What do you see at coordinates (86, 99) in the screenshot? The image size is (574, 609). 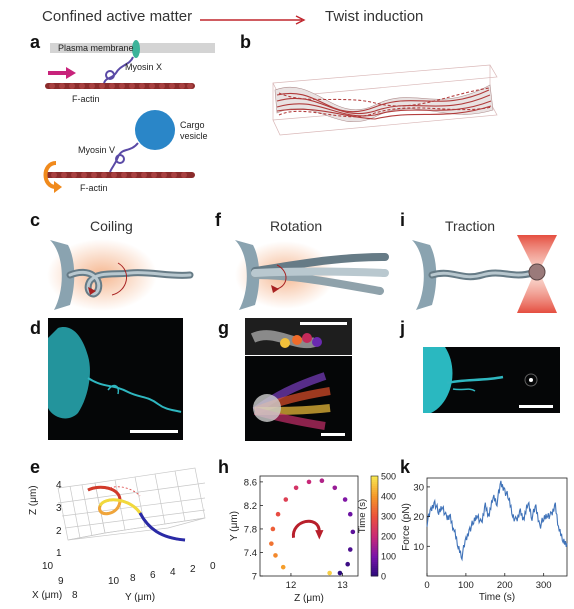 I see `label-f-actin-top: F-actin` at bounding box center [86, 99].